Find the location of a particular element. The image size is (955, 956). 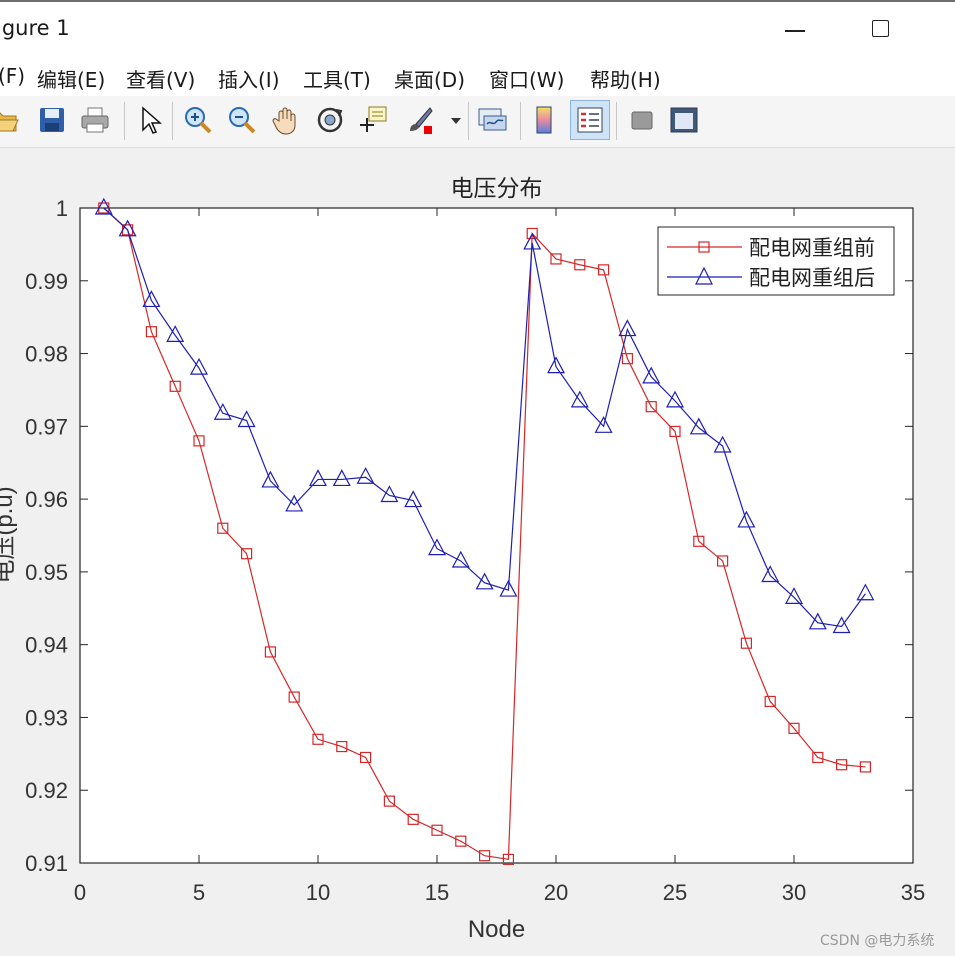

window-title: igure 1 is located at coordinates (35, 28).